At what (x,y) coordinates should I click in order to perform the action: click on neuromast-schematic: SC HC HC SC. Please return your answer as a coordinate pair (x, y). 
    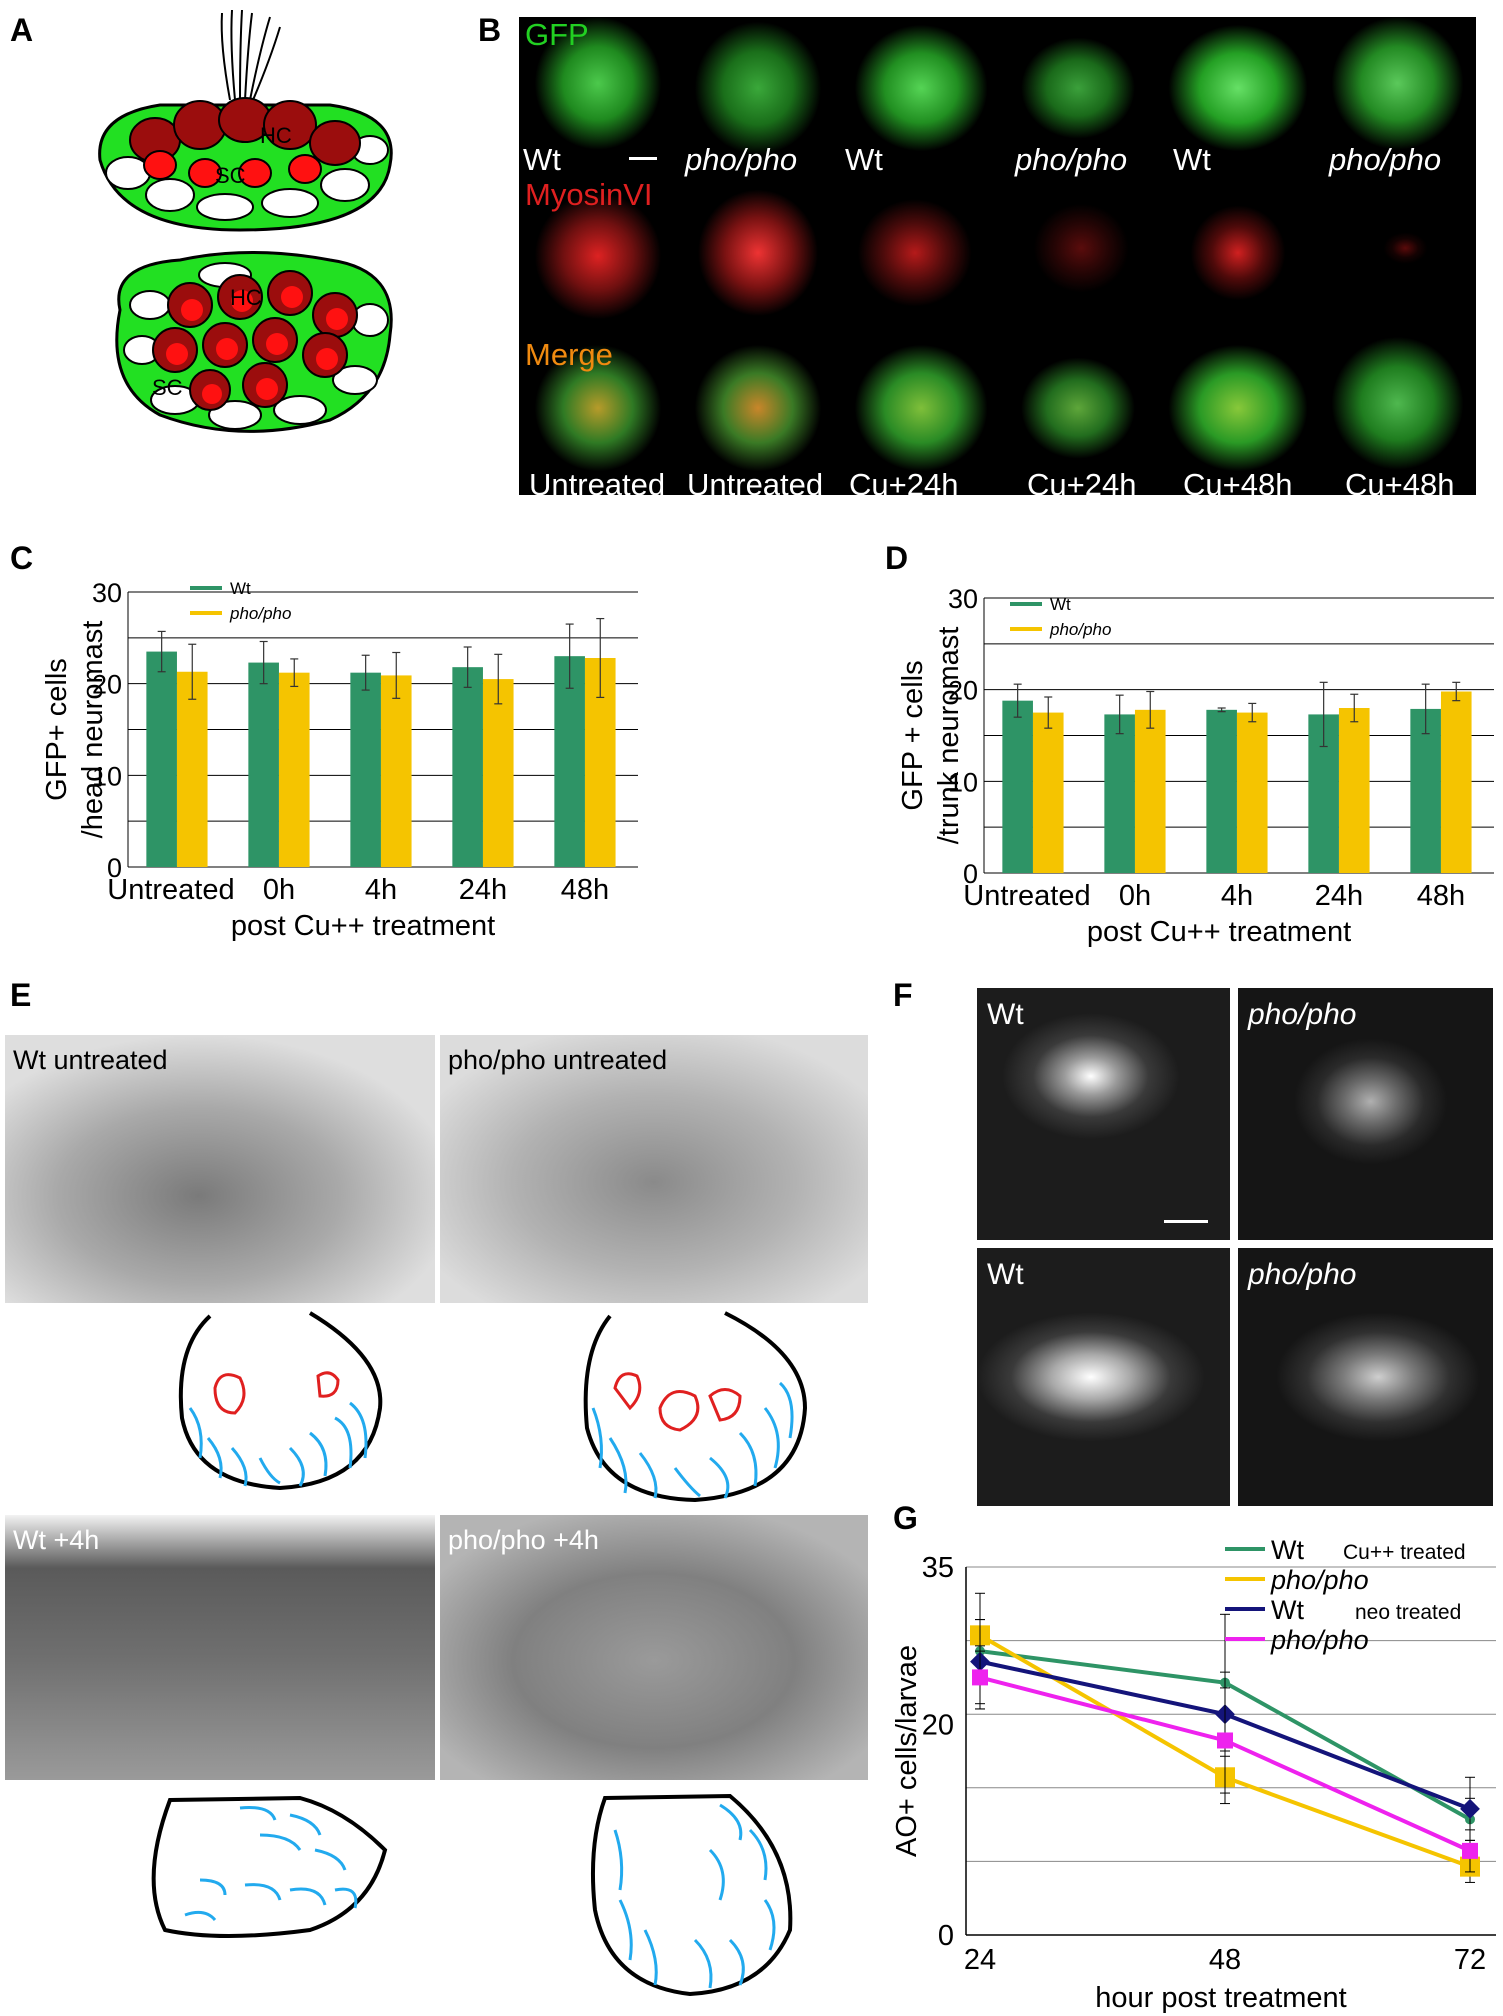
    Looking at the image, I should click on (245, 221).